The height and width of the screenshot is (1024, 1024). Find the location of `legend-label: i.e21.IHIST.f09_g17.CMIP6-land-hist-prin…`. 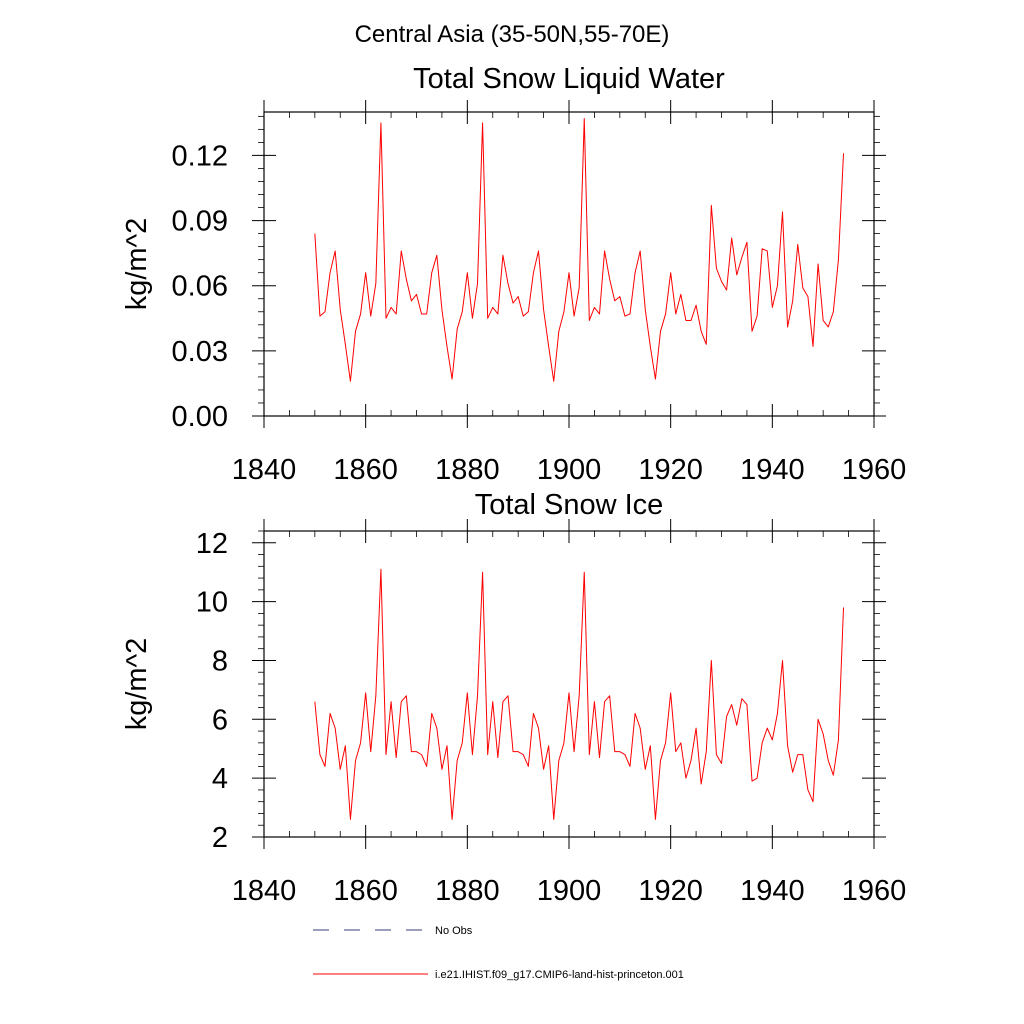

legend-label: i.e21.IHIST.f09_g17.CMIP6-land-hist-prin… is located at coordinates (559, 975).